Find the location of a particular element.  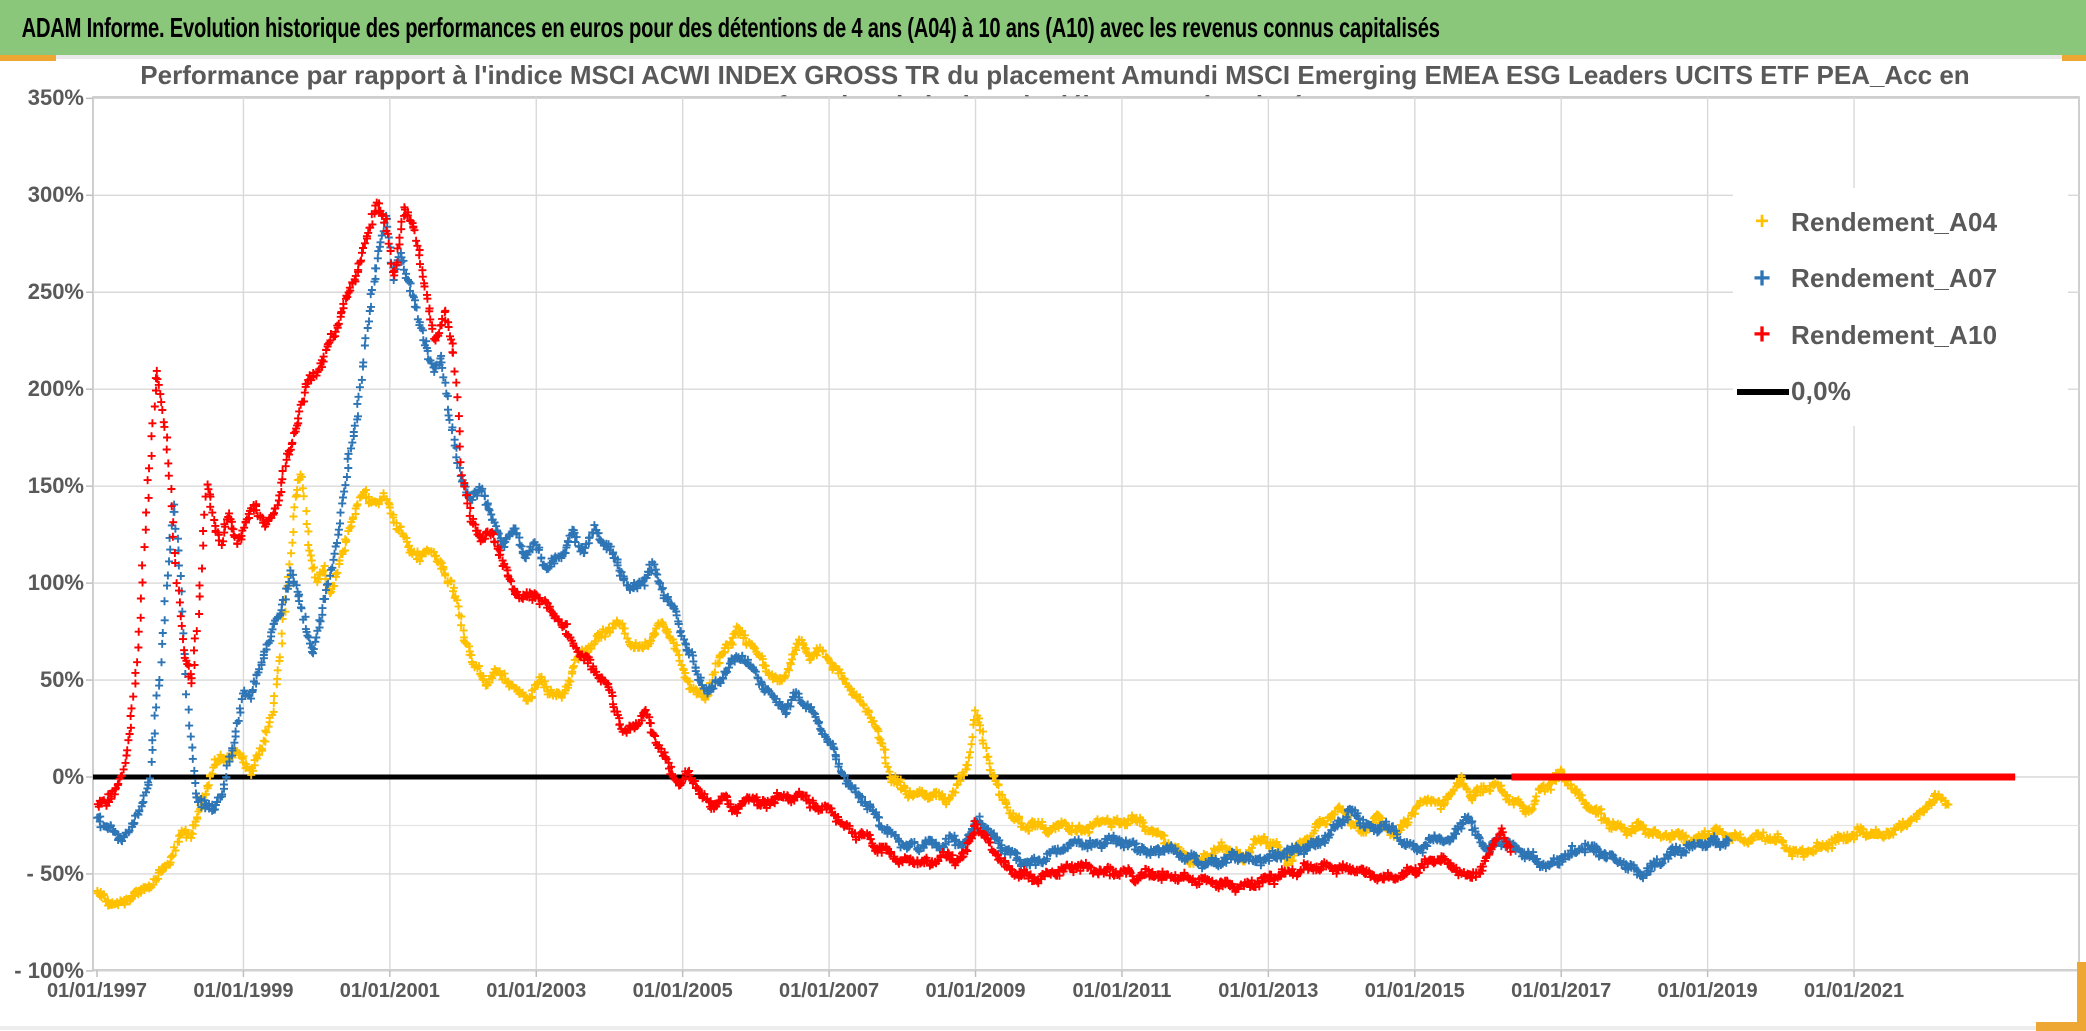

y-axis-tick-label: 100% is located at coordinates (55, 583).